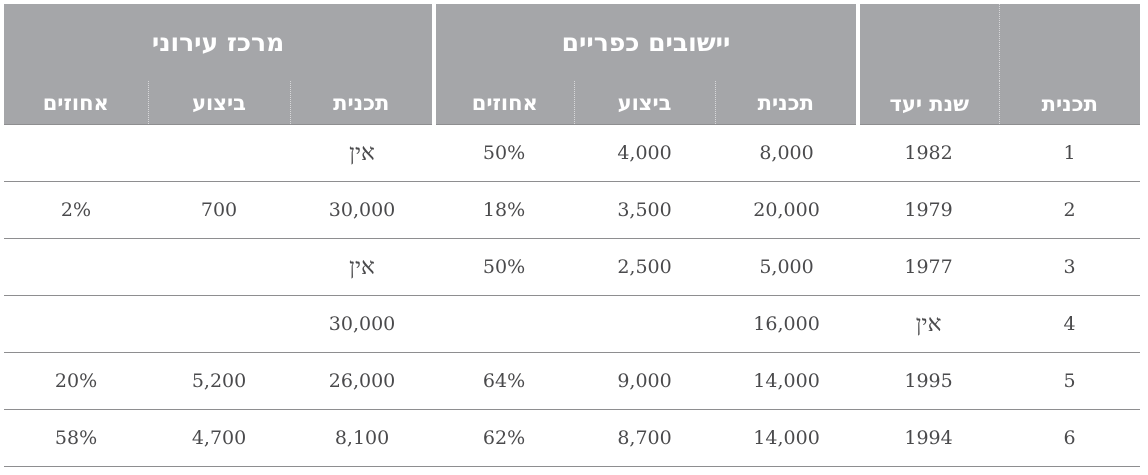 This screenshot has width=1148, height=475. I want to click on header-row-subcolumns: תכנית ביצוע אחוזים תכנית ביצוע אחוזים, so click(572, 103).